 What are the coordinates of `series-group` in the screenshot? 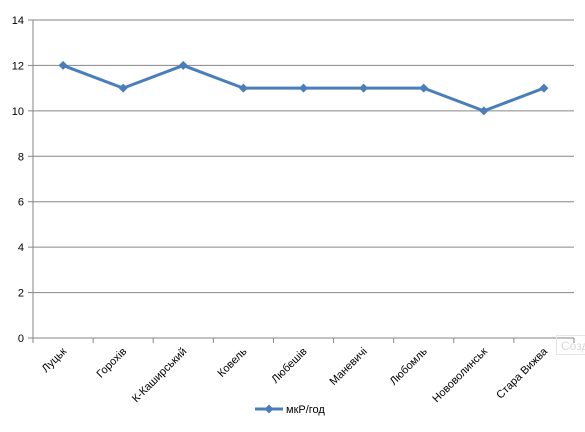 It's located at (303, 88).